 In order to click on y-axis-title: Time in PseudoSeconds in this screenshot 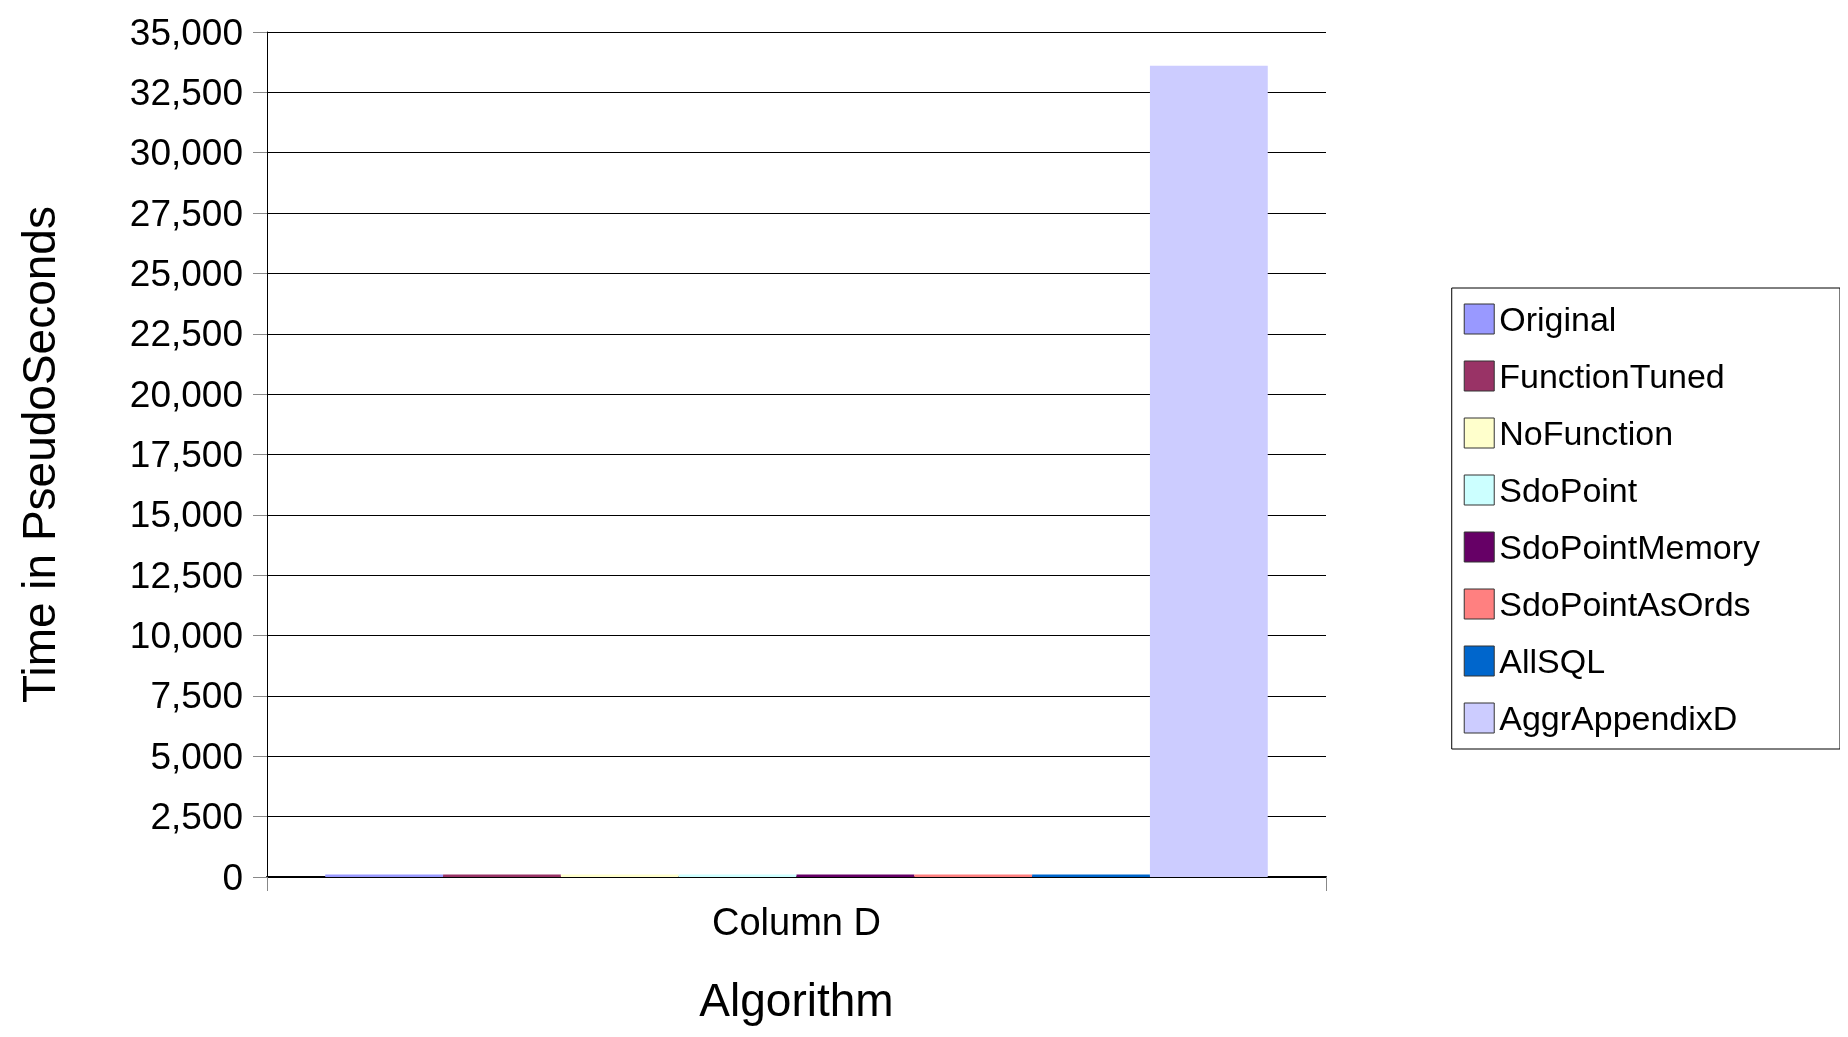, I will do `click(39, 454)`.